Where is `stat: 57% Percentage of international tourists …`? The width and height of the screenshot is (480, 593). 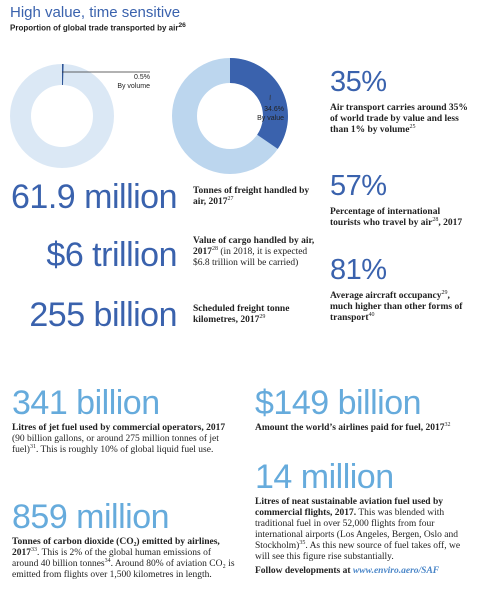
stat: 57% Percentage of international tourists … is located at coordinates (400, 199).